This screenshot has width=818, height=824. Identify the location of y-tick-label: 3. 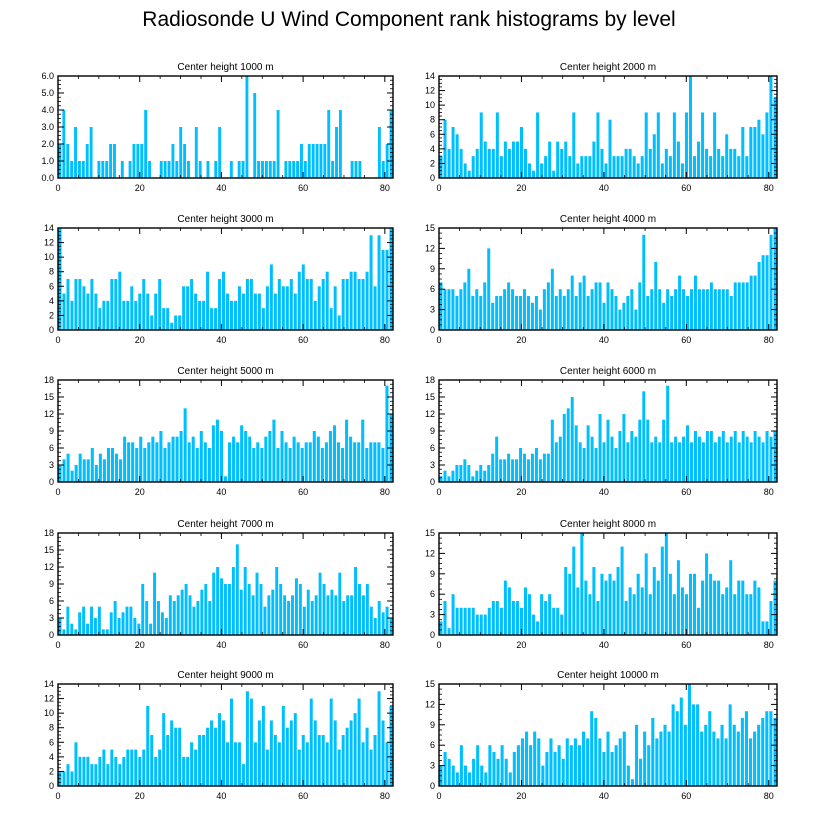
(432, 310).